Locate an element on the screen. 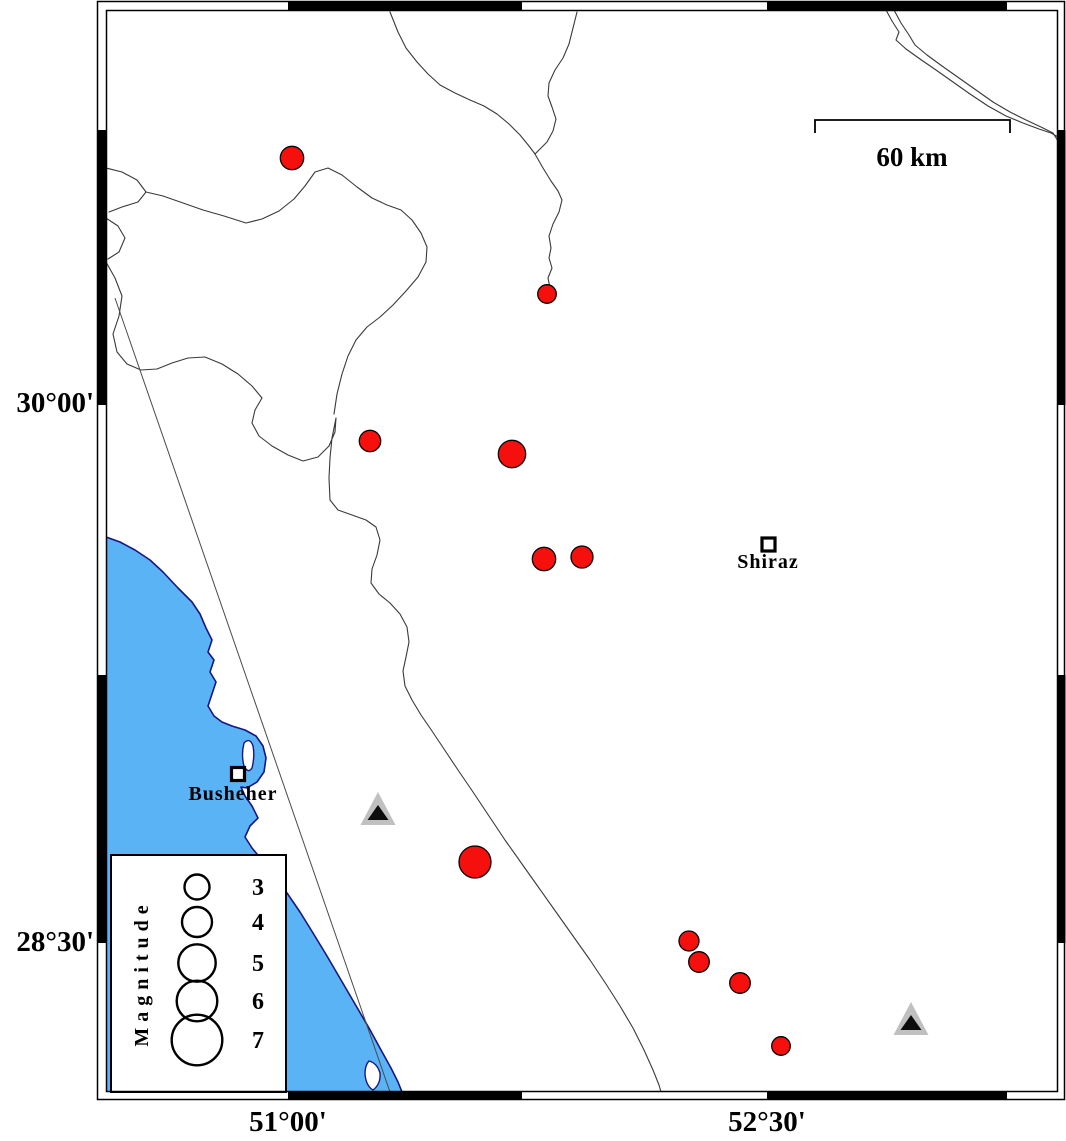 The height and width of the screenshot is (1141, 1066). city-markers: Shiraz Busheher is located at coordinates (493, 670).